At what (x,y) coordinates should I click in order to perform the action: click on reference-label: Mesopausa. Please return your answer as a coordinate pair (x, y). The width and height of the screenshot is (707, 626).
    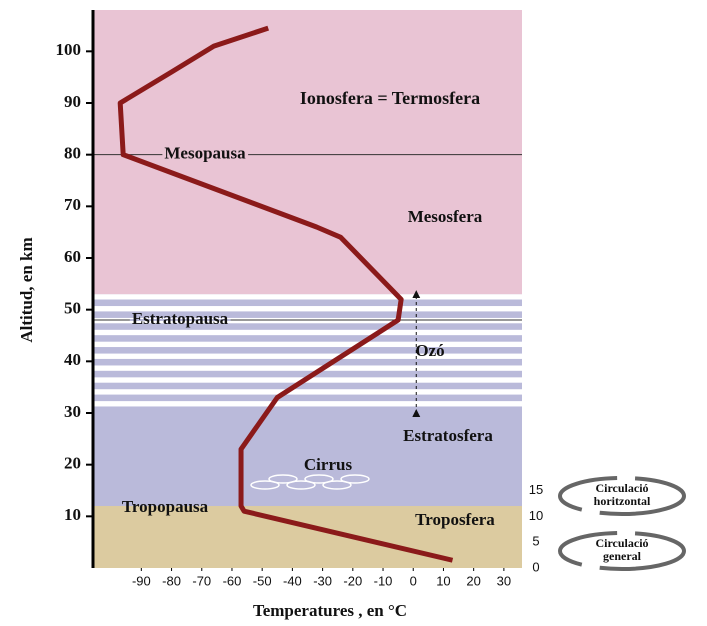
    Looking at the image, I should click on (205, 153).